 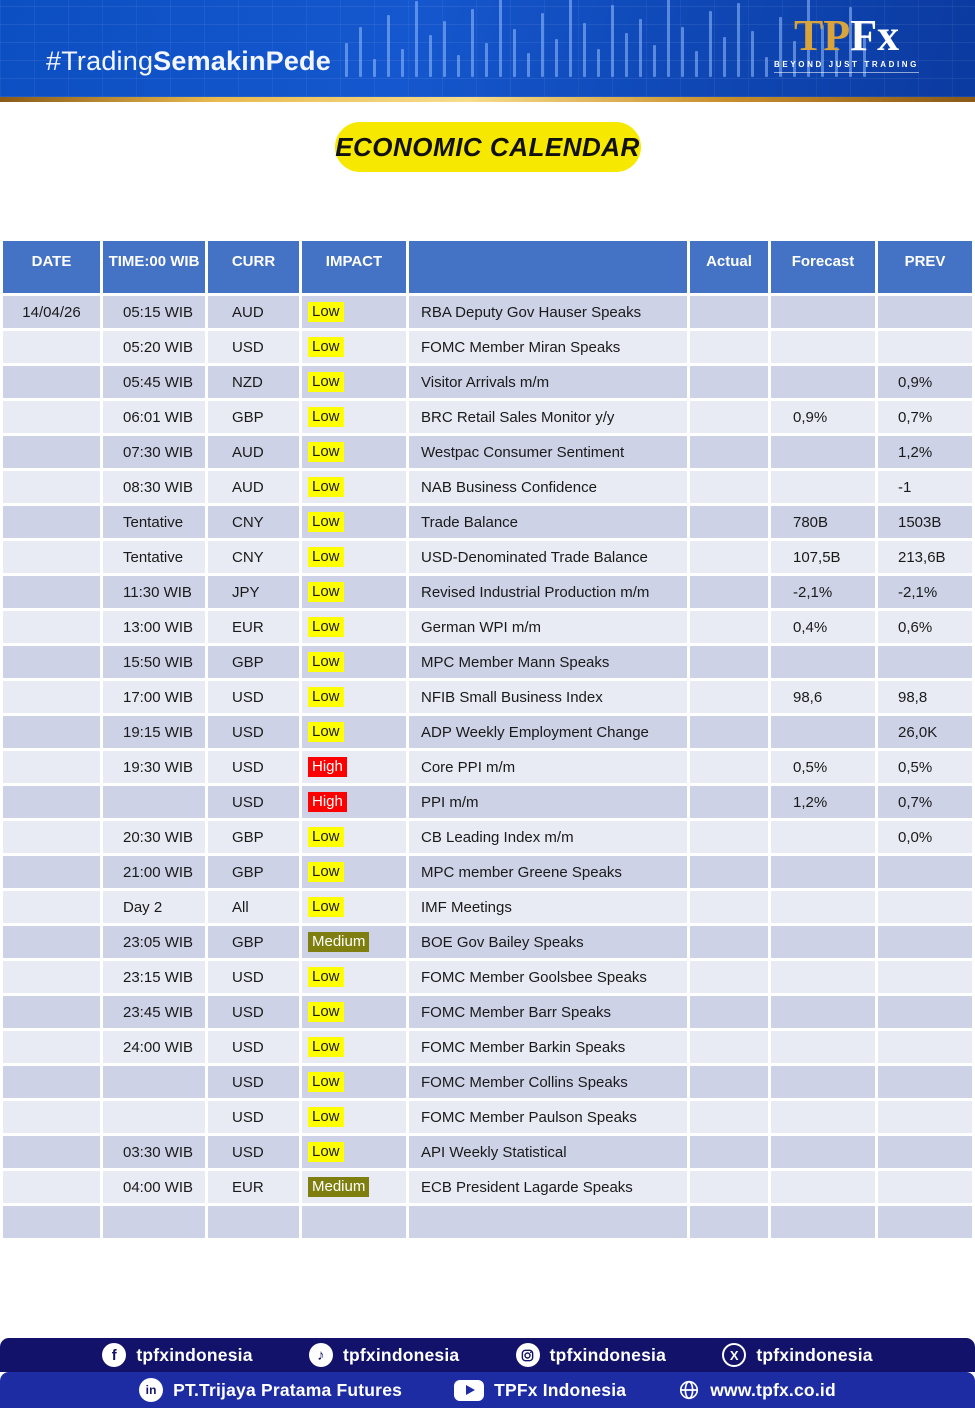 I want to click on cell-curr: AUD, so click(x=253, y=452).